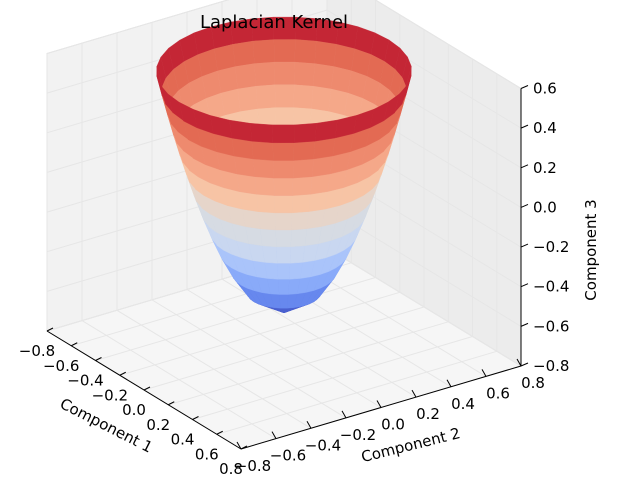 The height and width of the screenshot is (497, 617). What do you see at coordinates (428, 414) in the screenshot?
I see `y-tick-label: 0.2` at bounding box center [428, 414].